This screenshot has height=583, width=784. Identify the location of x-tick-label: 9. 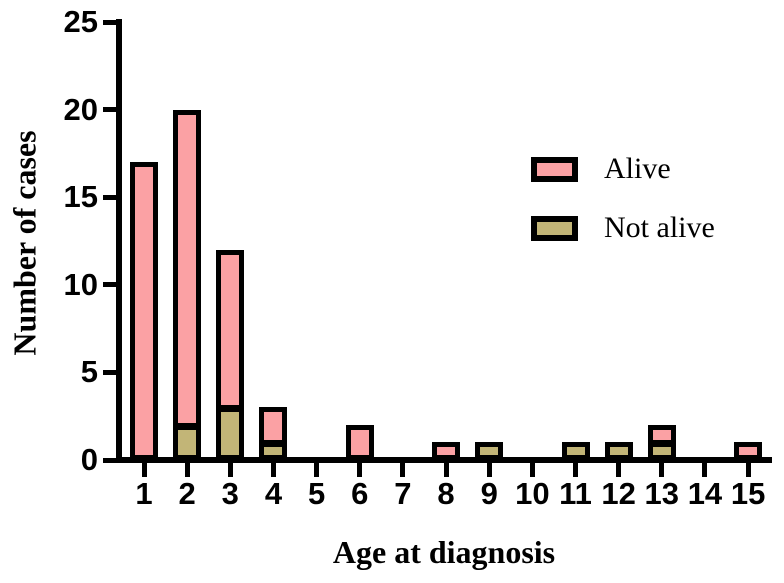
(489, 493).